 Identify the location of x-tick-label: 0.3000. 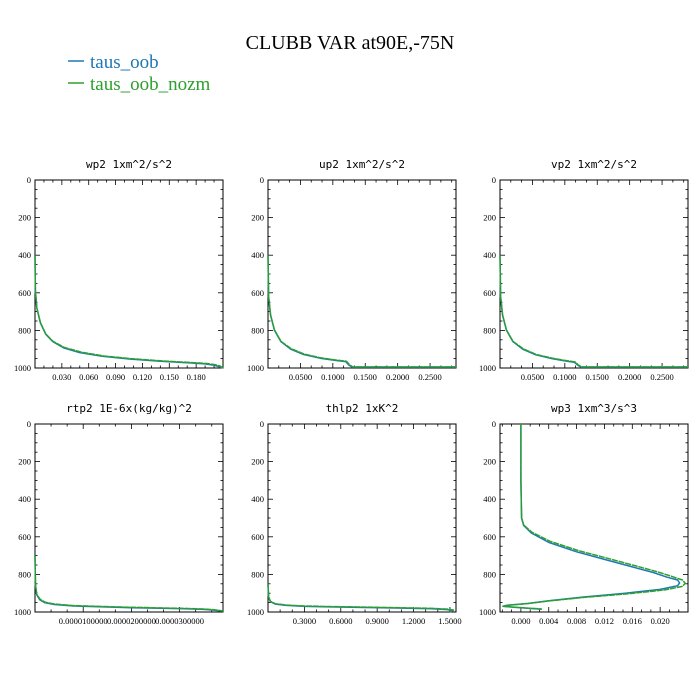
(304, 621).